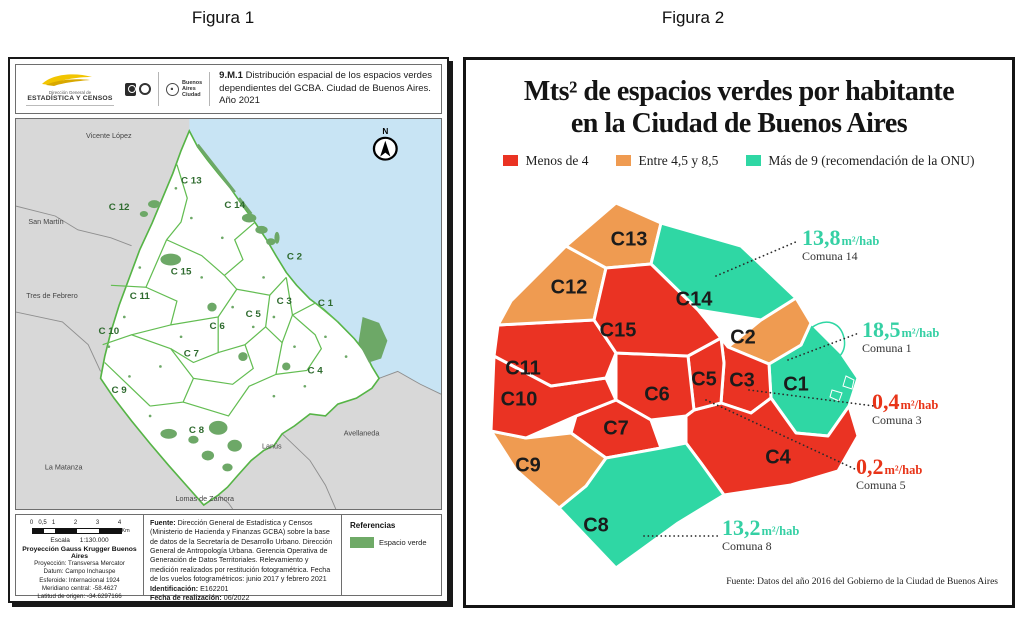 The image size is (1024, 620). I want to click on annotation-unit-c5: m²/hab, so click(903, 470).